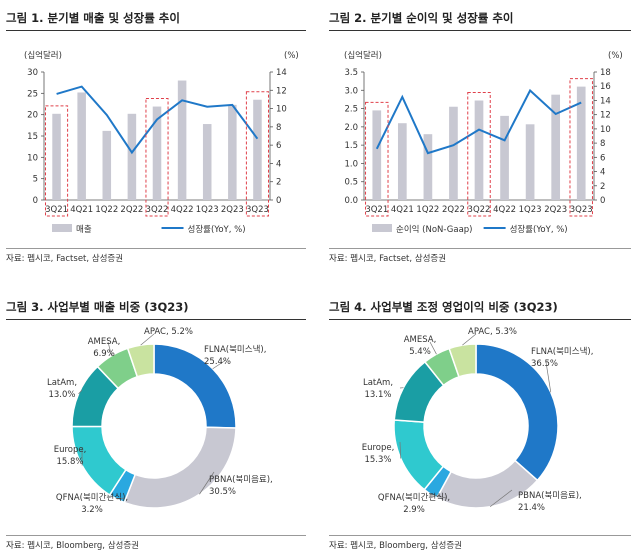 The height and width of the screenshot is (557, 639). Describe the element at coordinates (351, 128) in the screenshot. I see `y-left-tick-label: 2.0` at that location.